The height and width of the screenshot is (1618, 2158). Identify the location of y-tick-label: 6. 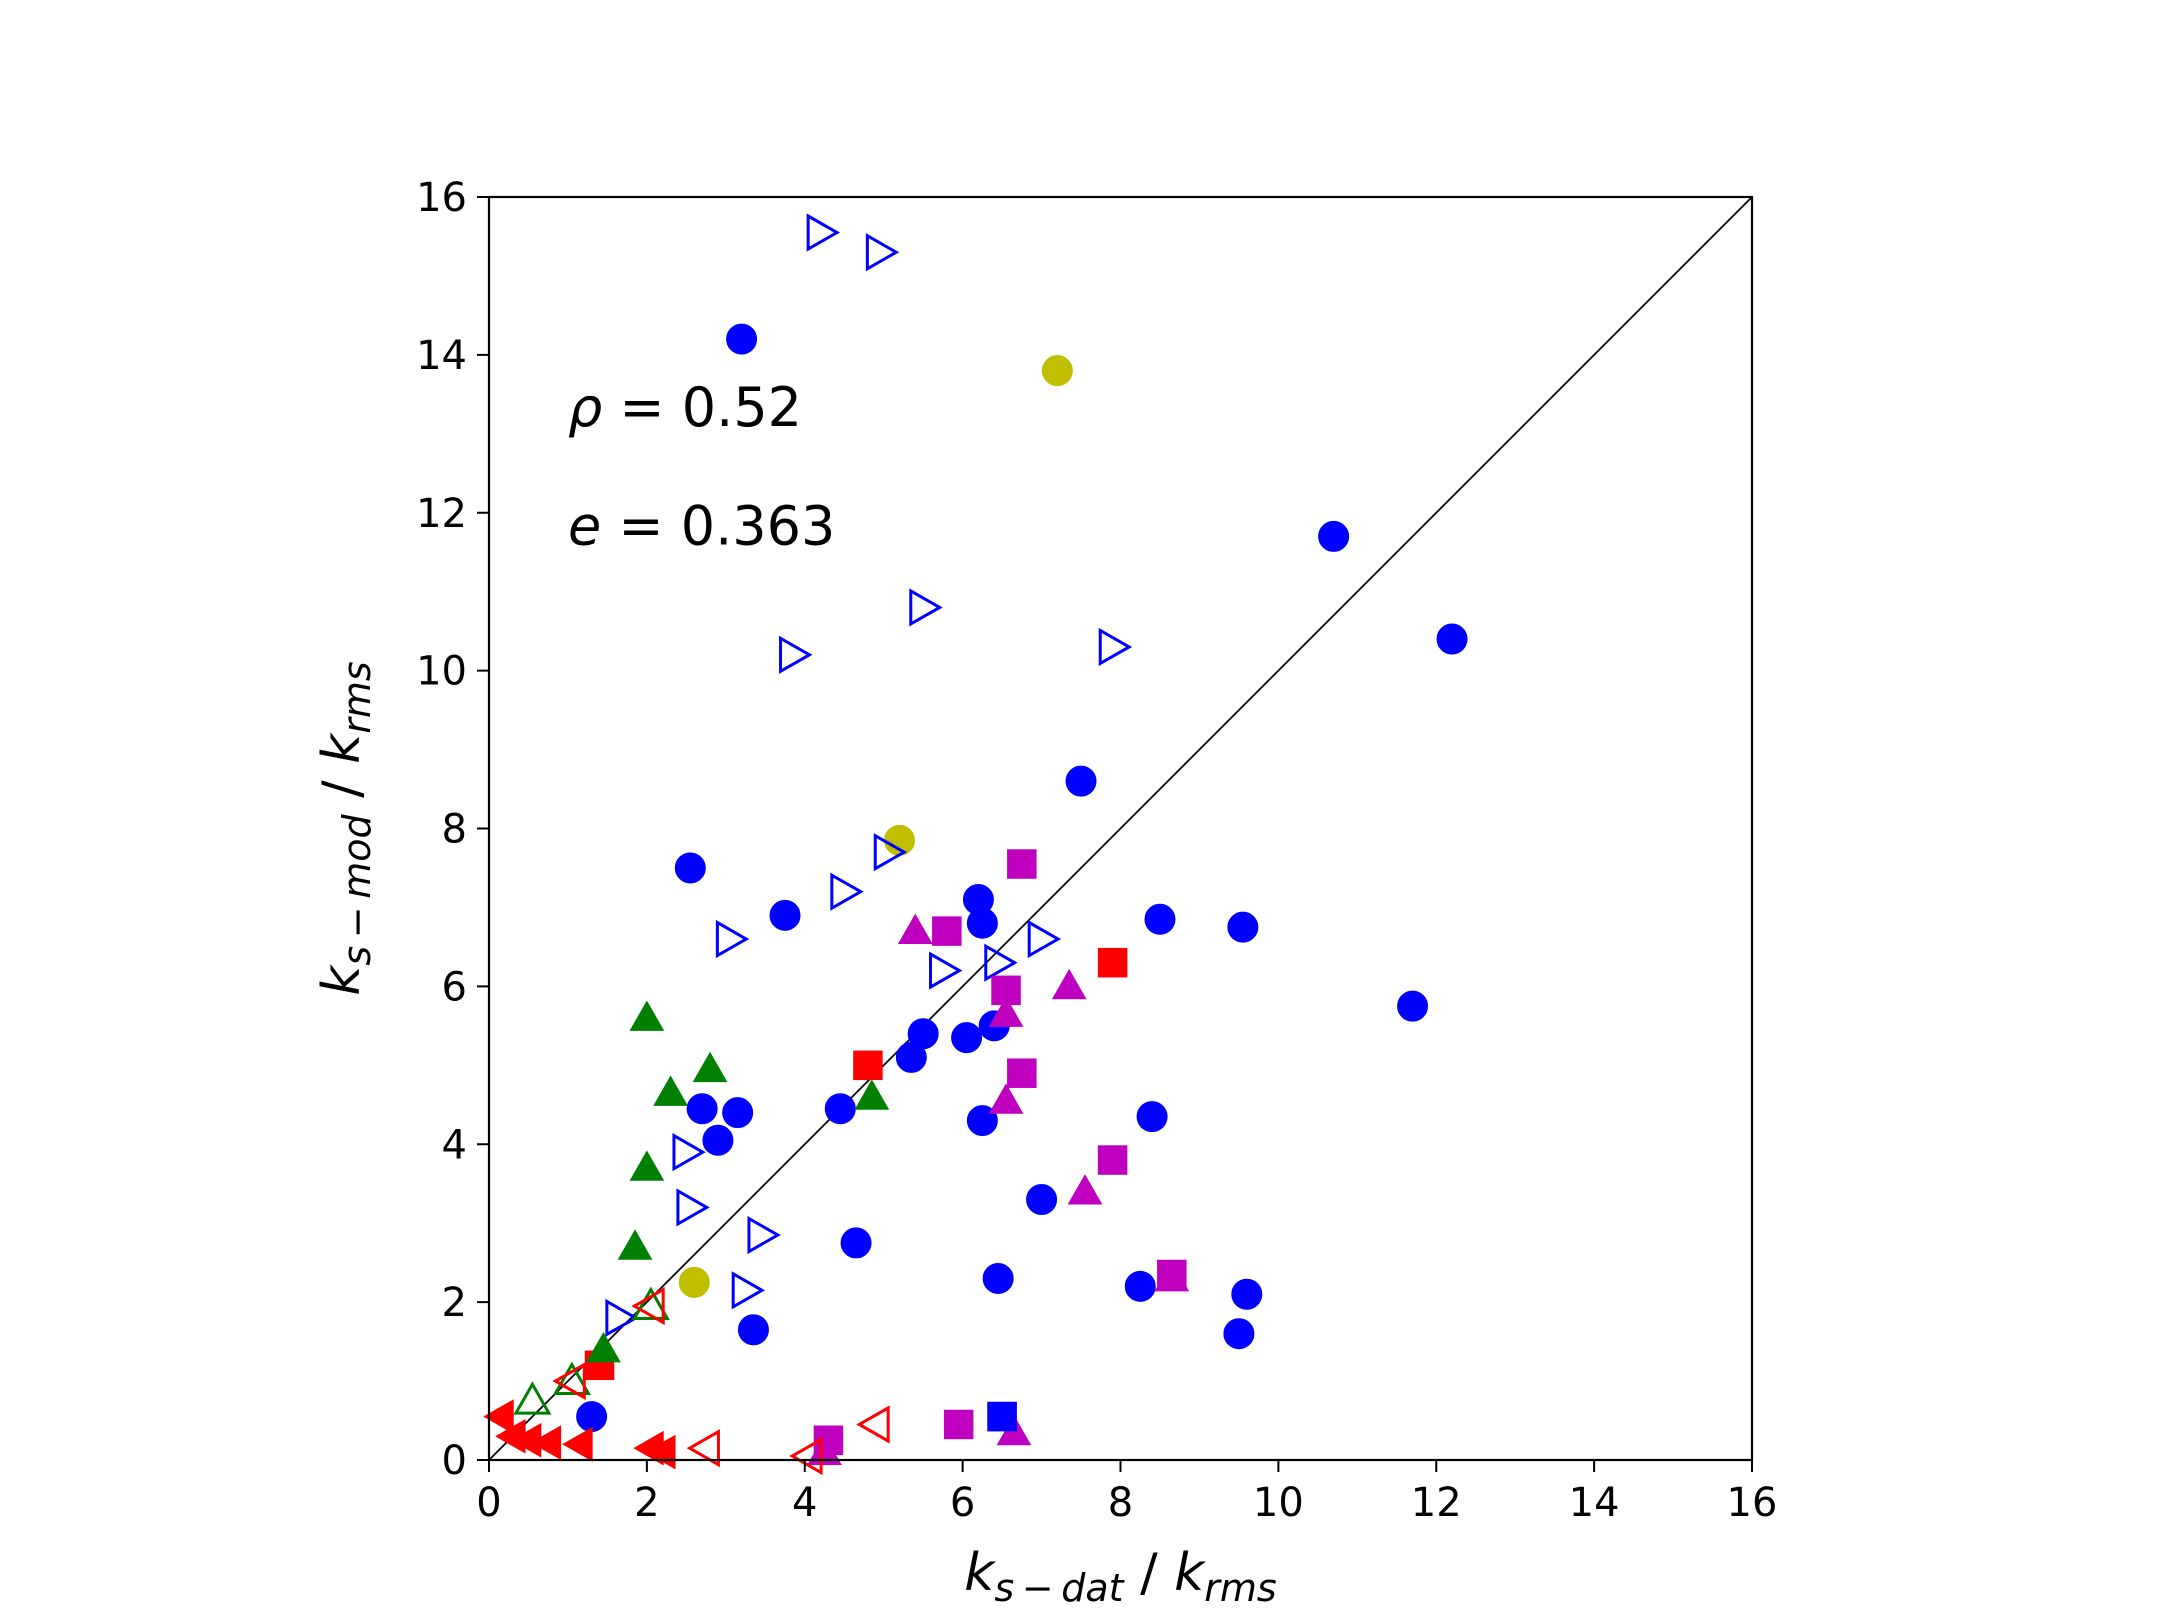
(454, 987).